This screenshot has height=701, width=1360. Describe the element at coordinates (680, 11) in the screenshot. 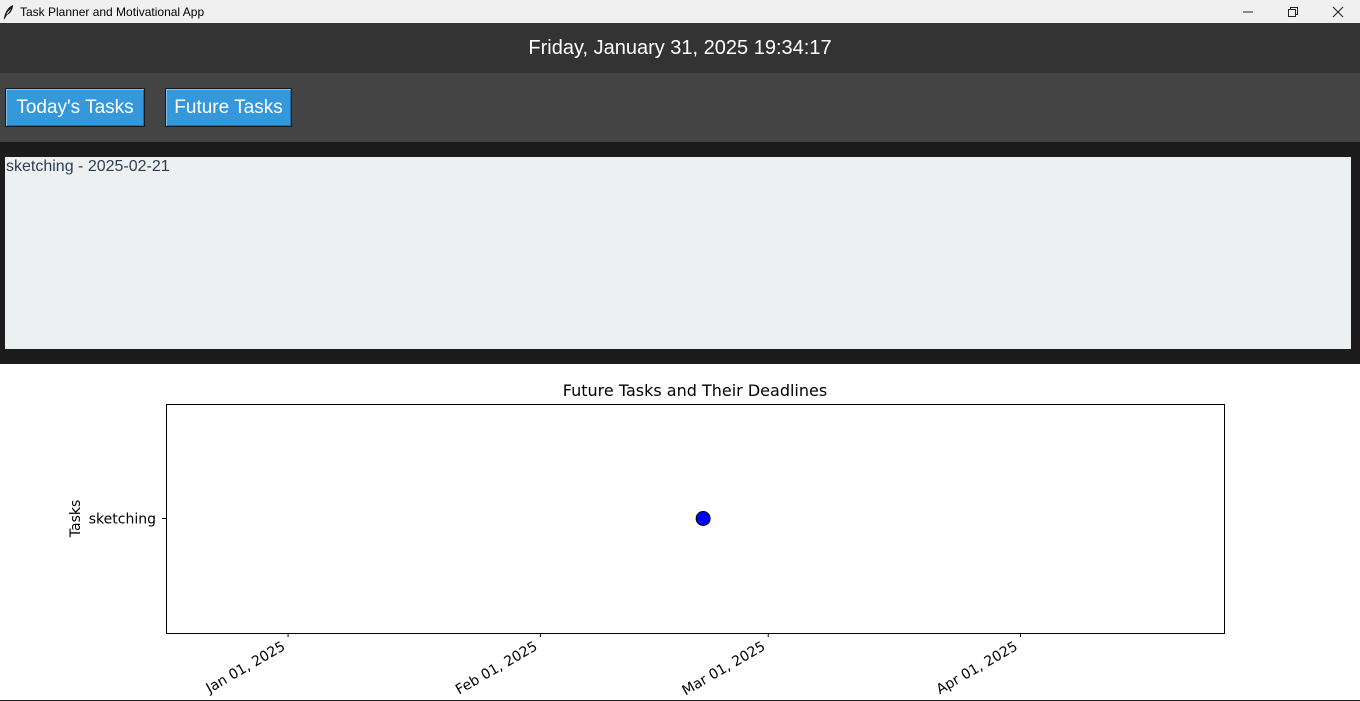

I see `title-bar: Task Planner and Motivational App` at that location.